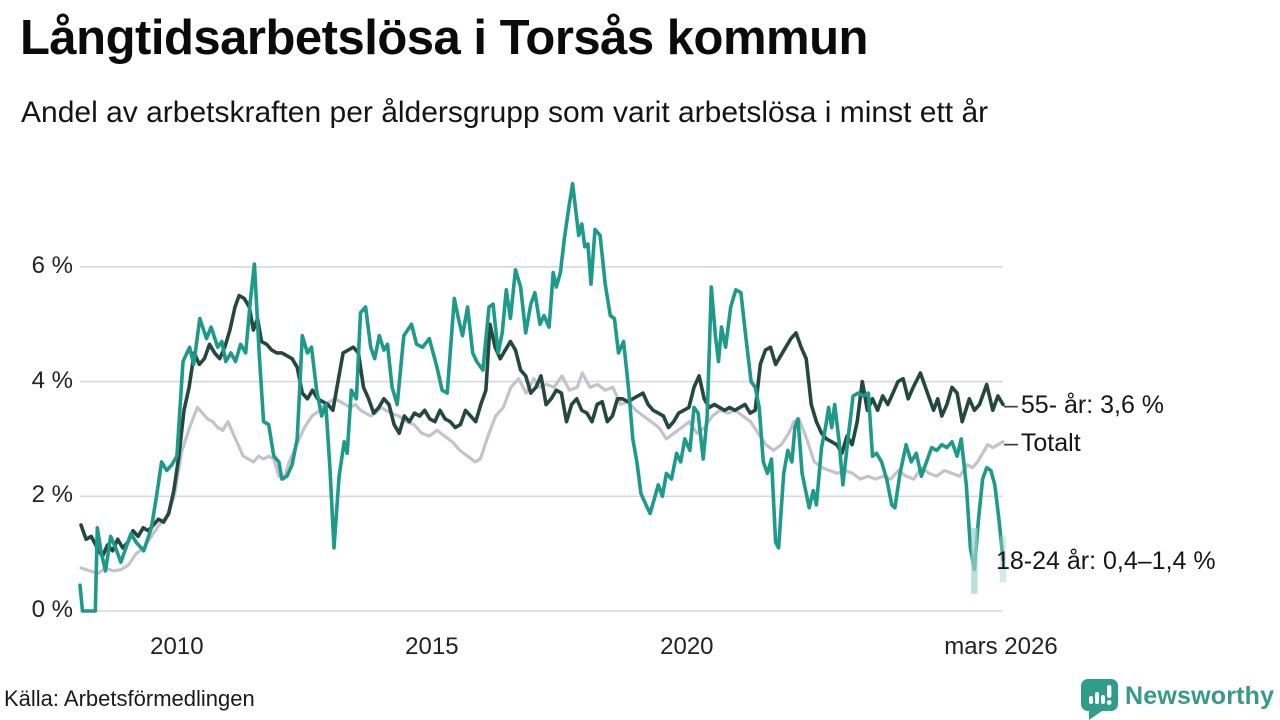  Describe the element at coordinates (1001, 646) in the screenshot. I see `x-axis-tick-label: mars 2026` at that location.